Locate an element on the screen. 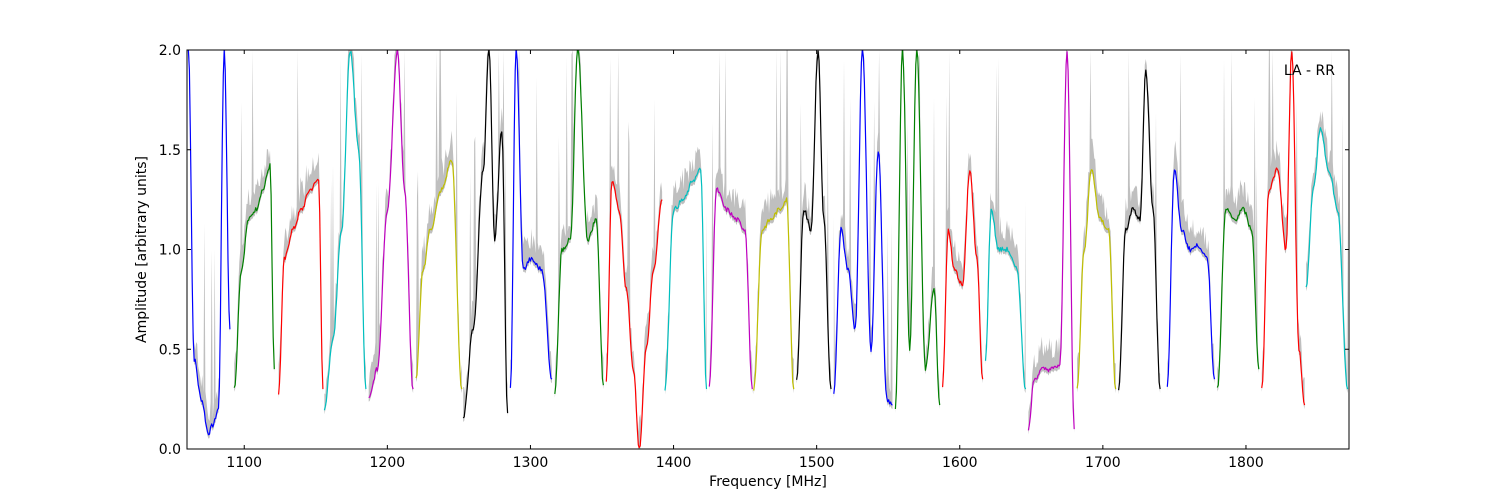 Image resolution: width=1500 pixels, height=500 pixels. x-tick-label: 1800 is located at coordinates (1246, 463).